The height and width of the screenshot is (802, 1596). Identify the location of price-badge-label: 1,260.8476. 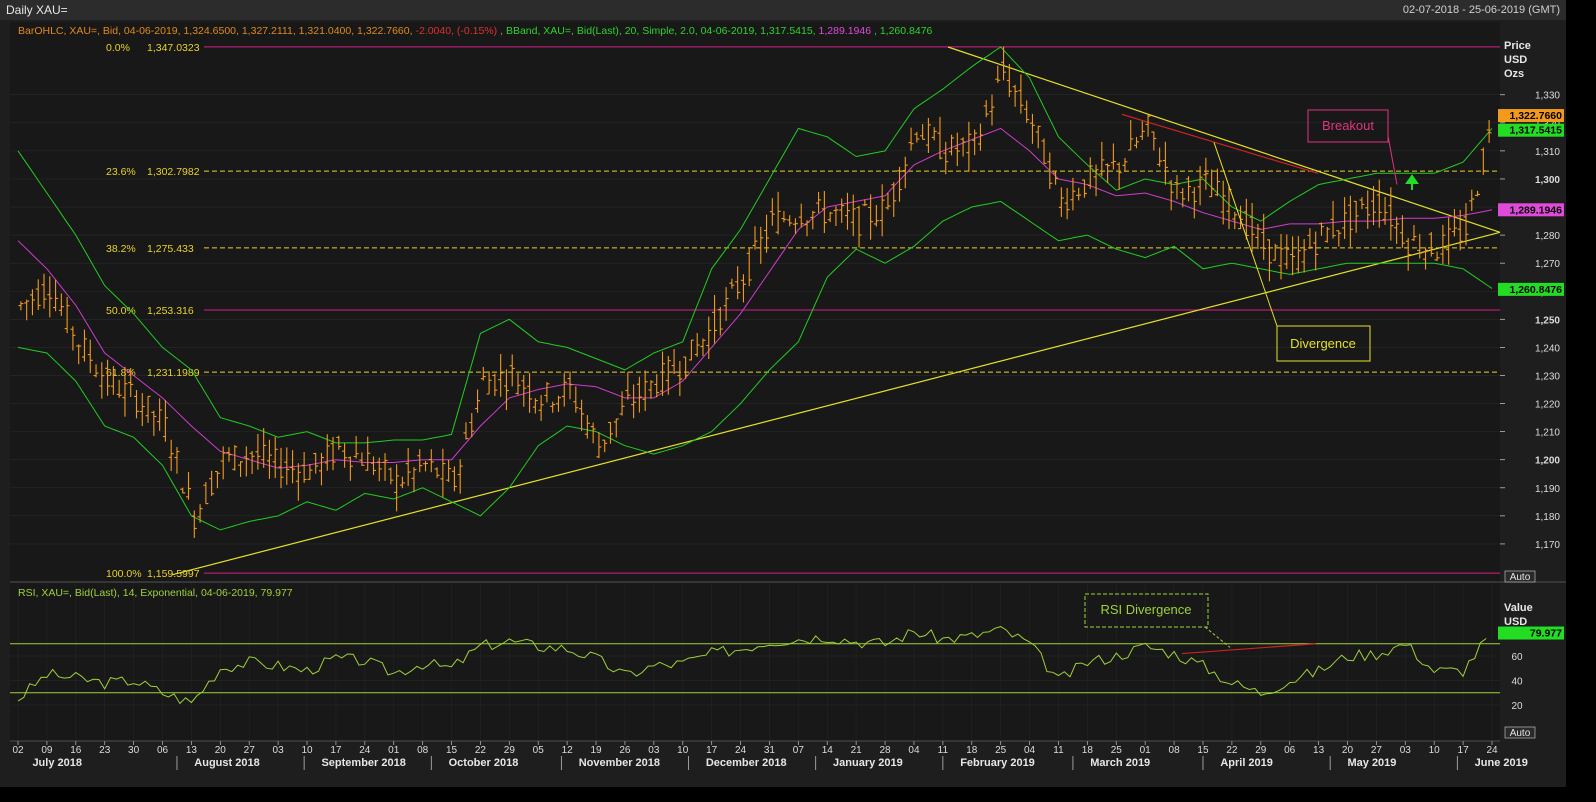
(1535, 290).